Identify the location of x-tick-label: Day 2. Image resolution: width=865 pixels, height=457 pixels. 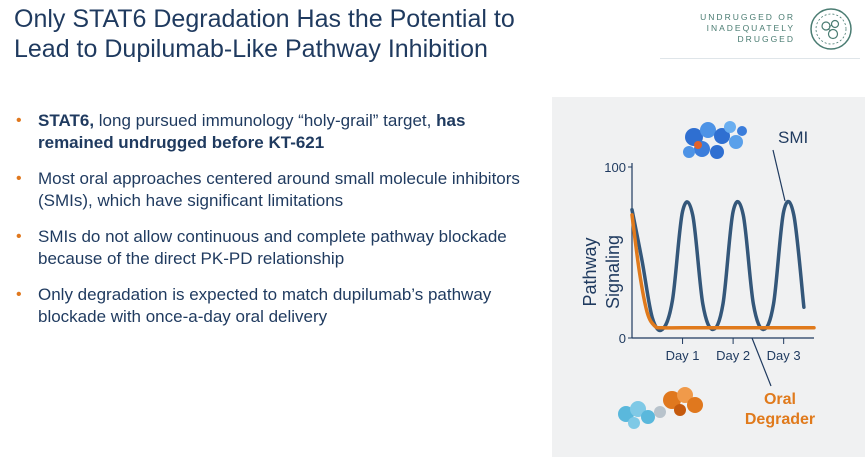
(733, 355).